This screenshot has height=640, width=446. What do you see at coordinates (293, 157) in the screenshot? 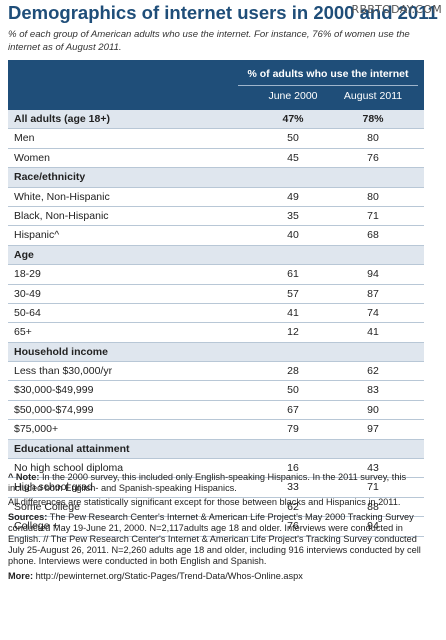
I see `value-june-2000: 45` at bounding box center [293, 157].